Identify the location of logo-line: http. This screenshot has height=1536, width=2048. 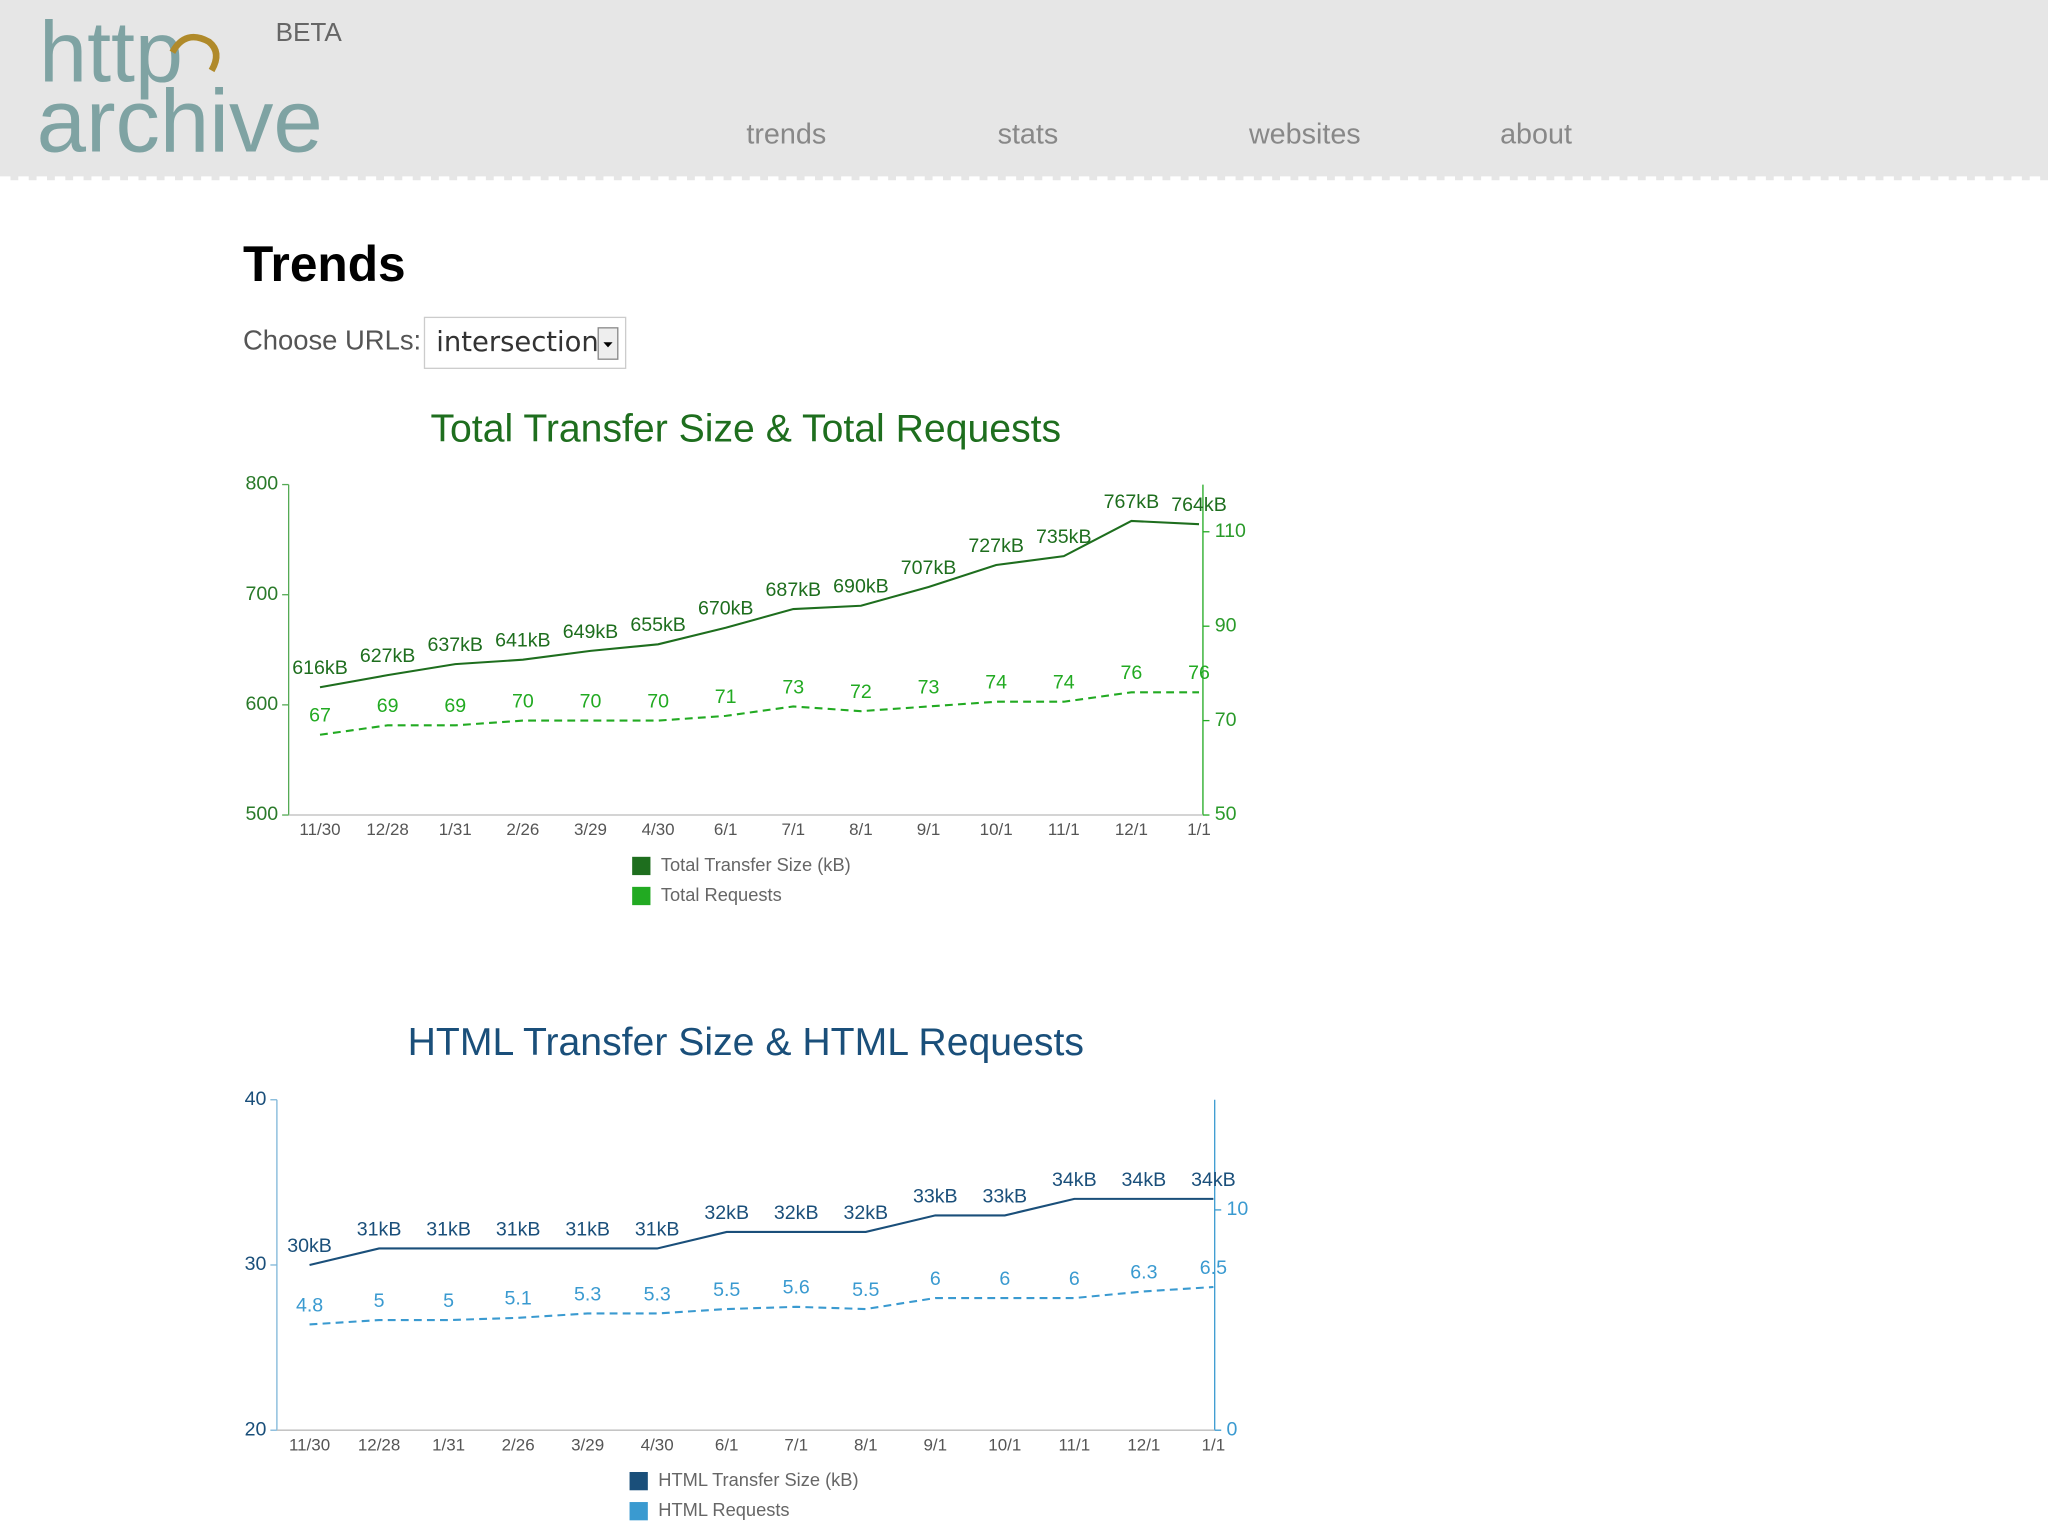
(111, 53).